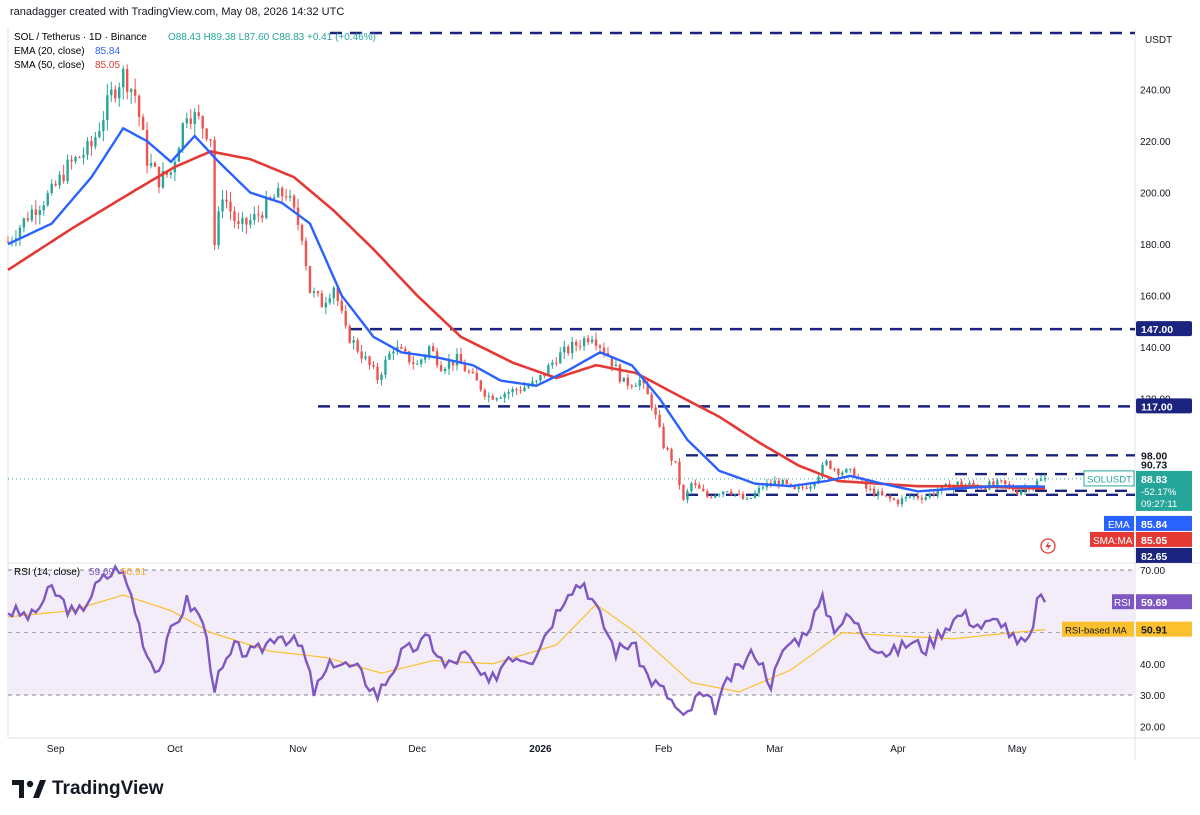  Describe the element at coordinates (1119, 525) in the screenshot. I see `ema-tag: EMA` at that location.